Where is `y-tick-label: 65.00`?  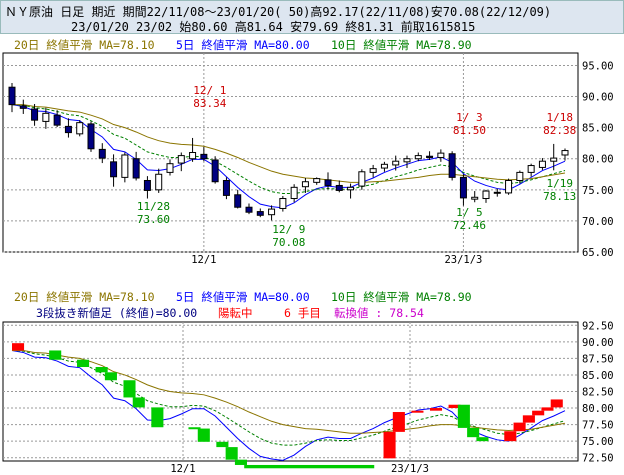
y-tick-label: 65.00 is located at coordinates (598, 253).